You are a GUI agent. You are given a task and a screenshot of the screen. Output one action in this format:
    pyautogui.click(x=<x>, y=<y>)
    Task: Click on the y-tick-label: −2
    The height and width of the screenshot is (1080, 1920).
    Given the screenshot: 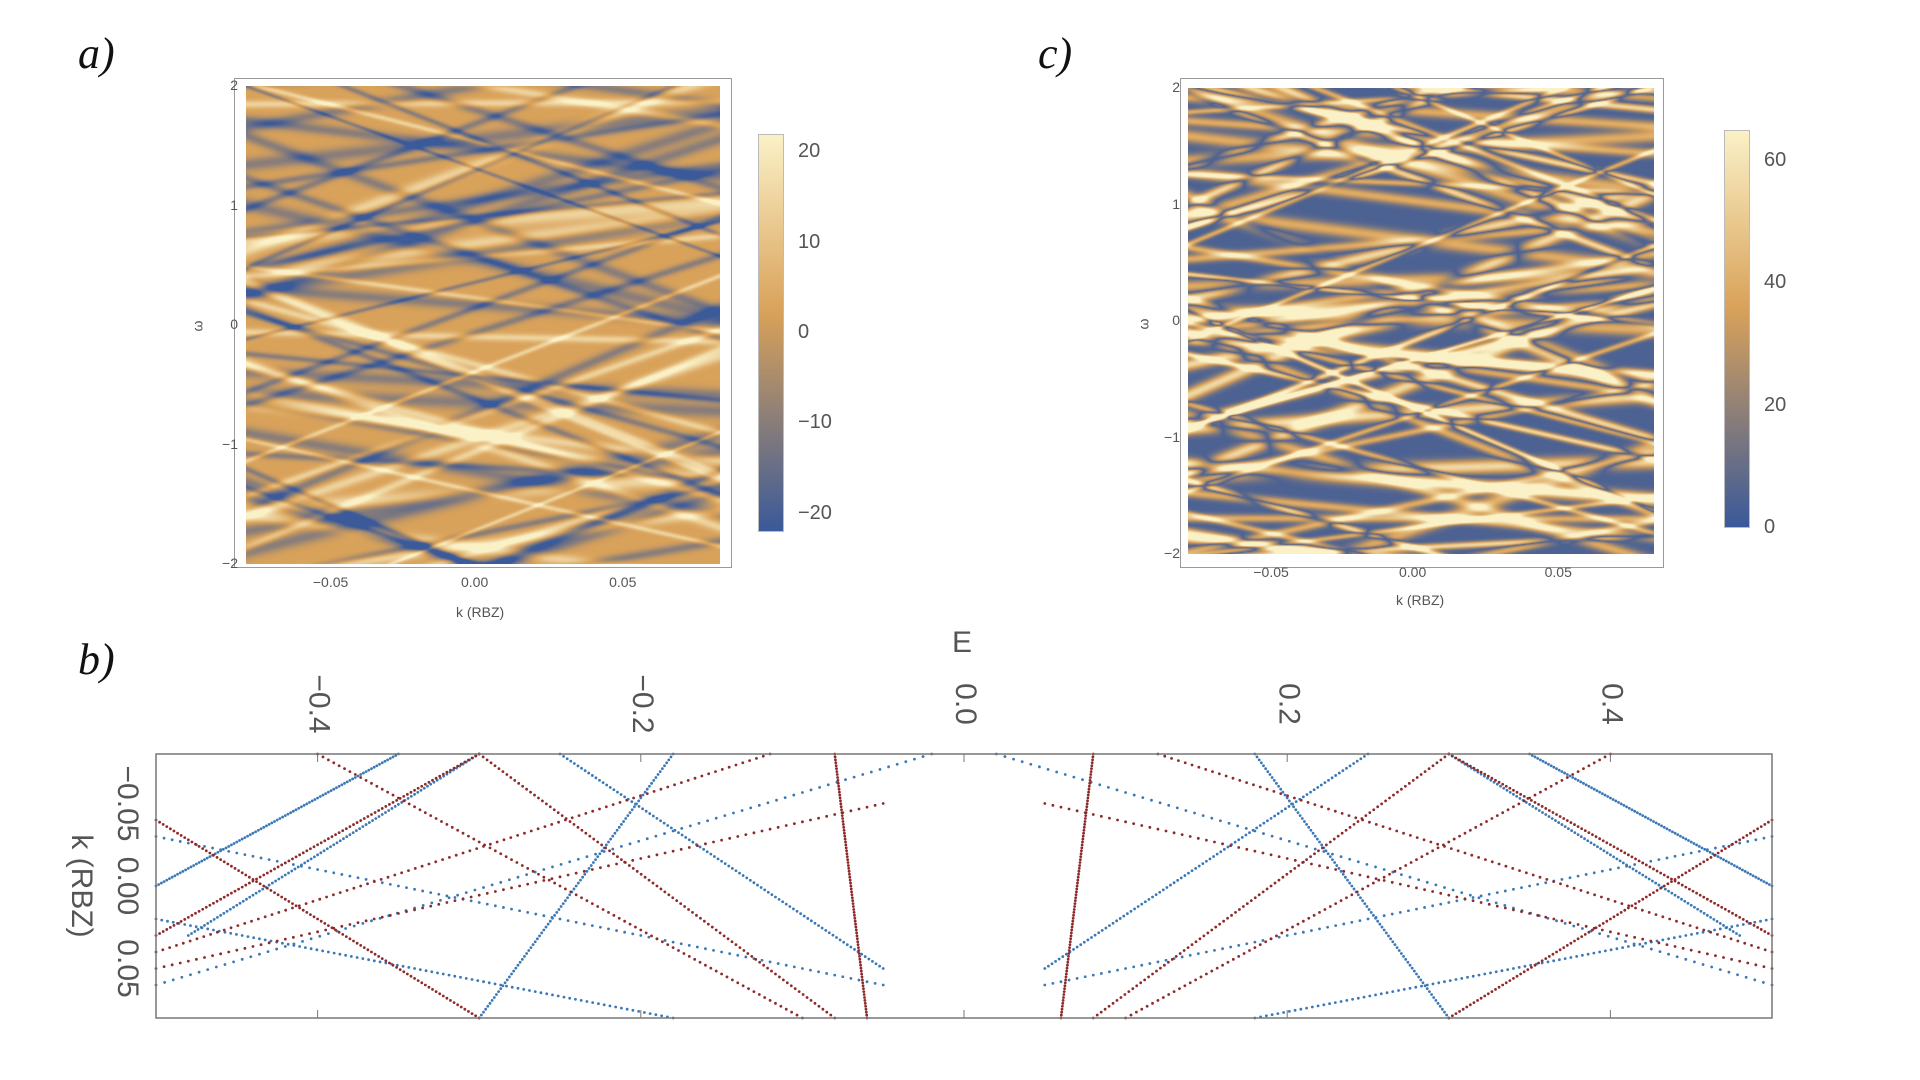 What is the action you would take?
    pyautogui.click(x=230, y=563)
    